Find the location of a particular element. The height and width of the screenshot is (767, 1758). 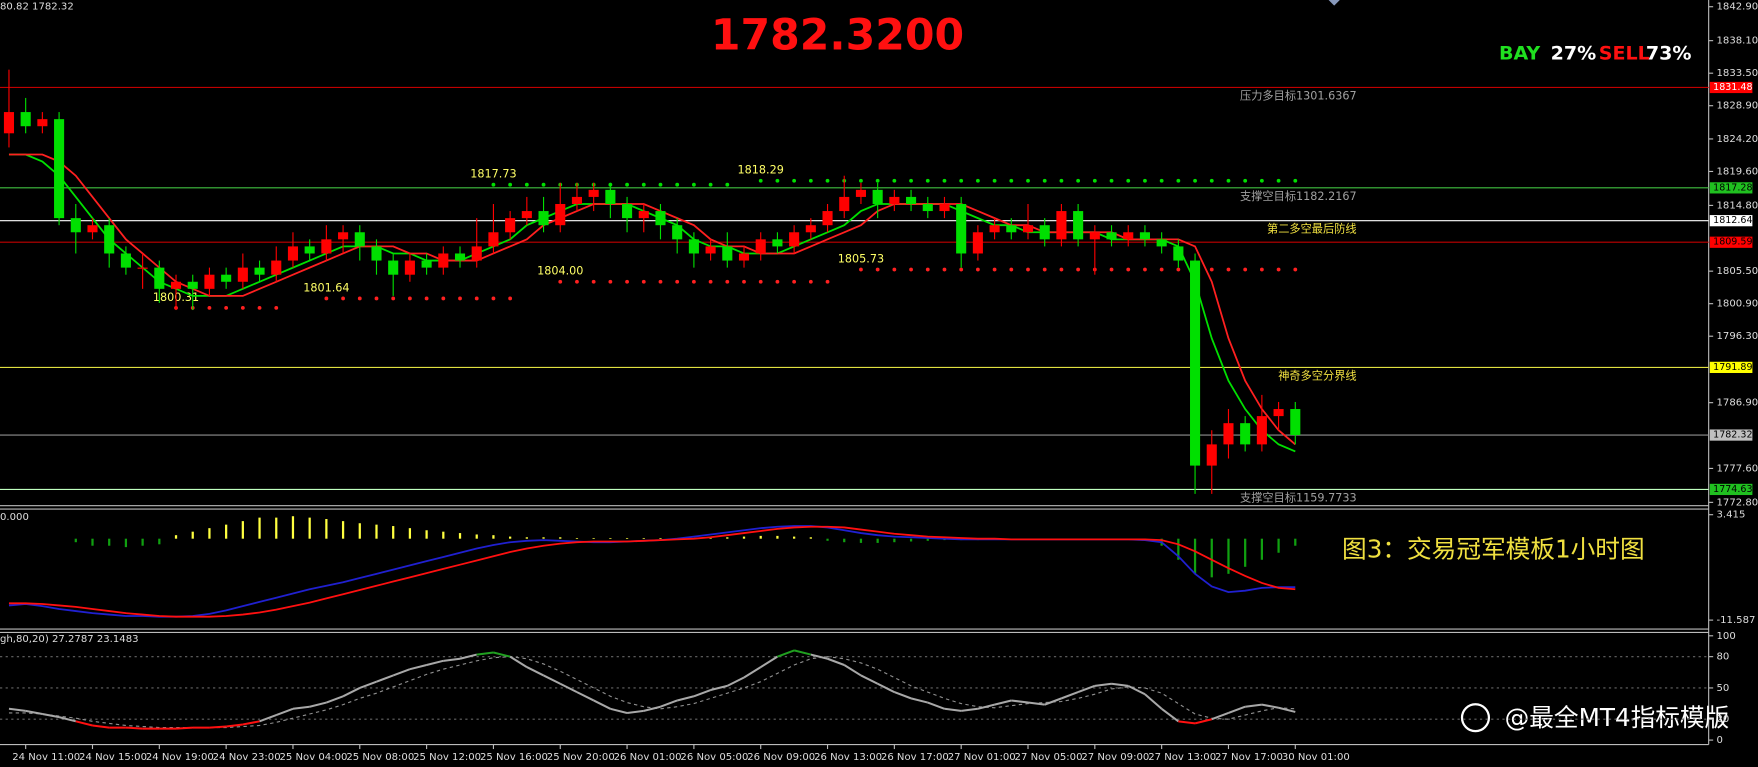

price-label: 1791.89 is located at coordinates (1732, 367).